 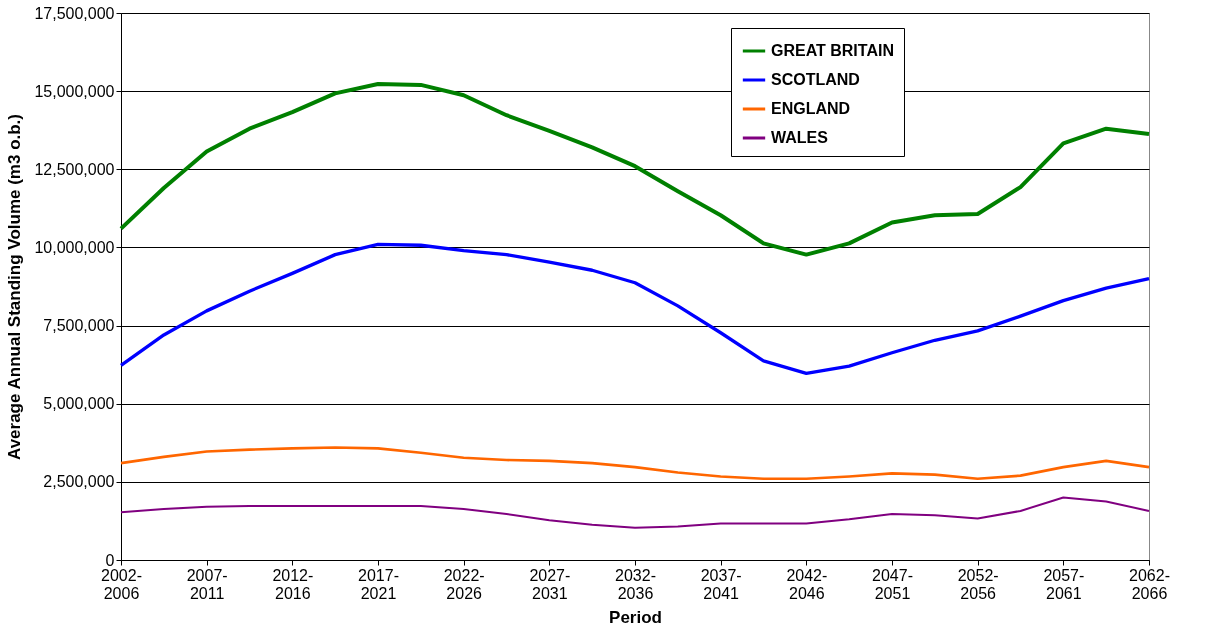 What do you see at coordinates (293, 584) in the screenshot?
I see `x-tick-label: 2012-2016` at bounding box center [293, 584].